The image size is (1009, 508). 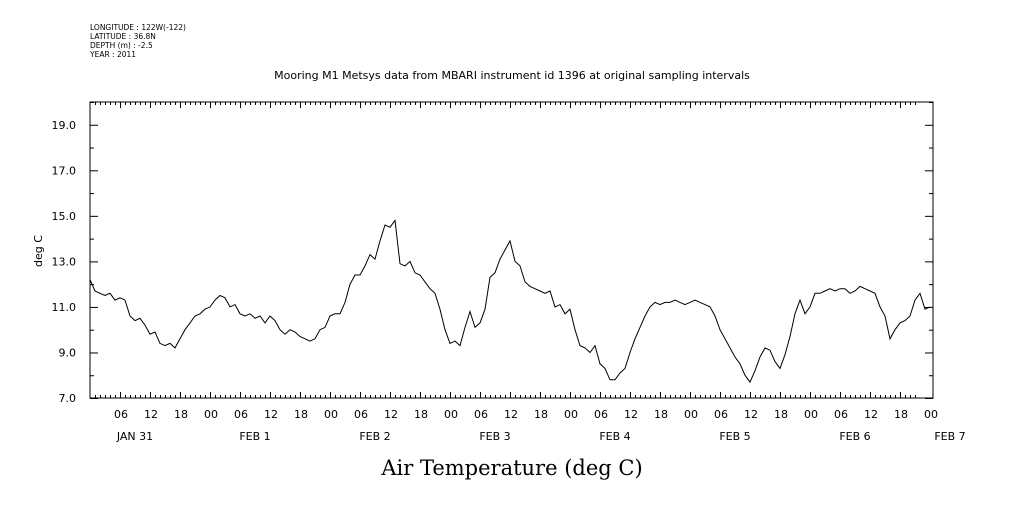 I want to click on meta-year: YEAR : 2011, so click(x=112, y=54).